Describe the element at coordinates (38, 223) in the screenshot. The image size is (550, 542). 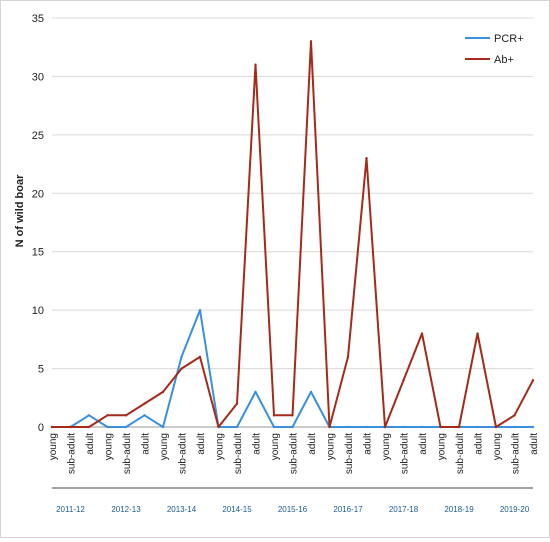
I see `y-axis: 0 5 10 15 20 25 30 35` at that location.